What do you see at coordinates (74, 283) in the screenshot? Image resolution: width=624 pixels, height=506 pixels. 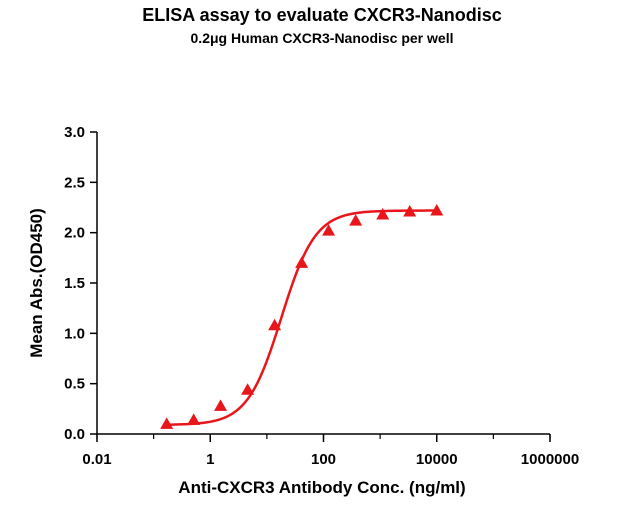 I see `y-tick-label: 1.5` at bounding box center [74, 283].